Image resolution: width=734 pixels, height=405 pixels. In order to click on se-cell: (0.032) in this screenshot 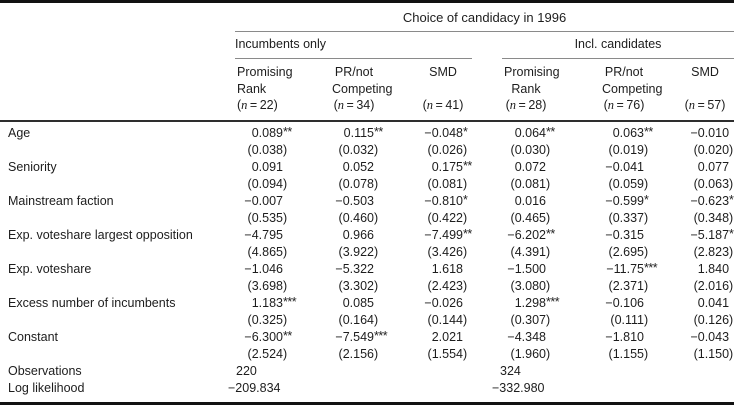, I will do `click(358, 149)`.